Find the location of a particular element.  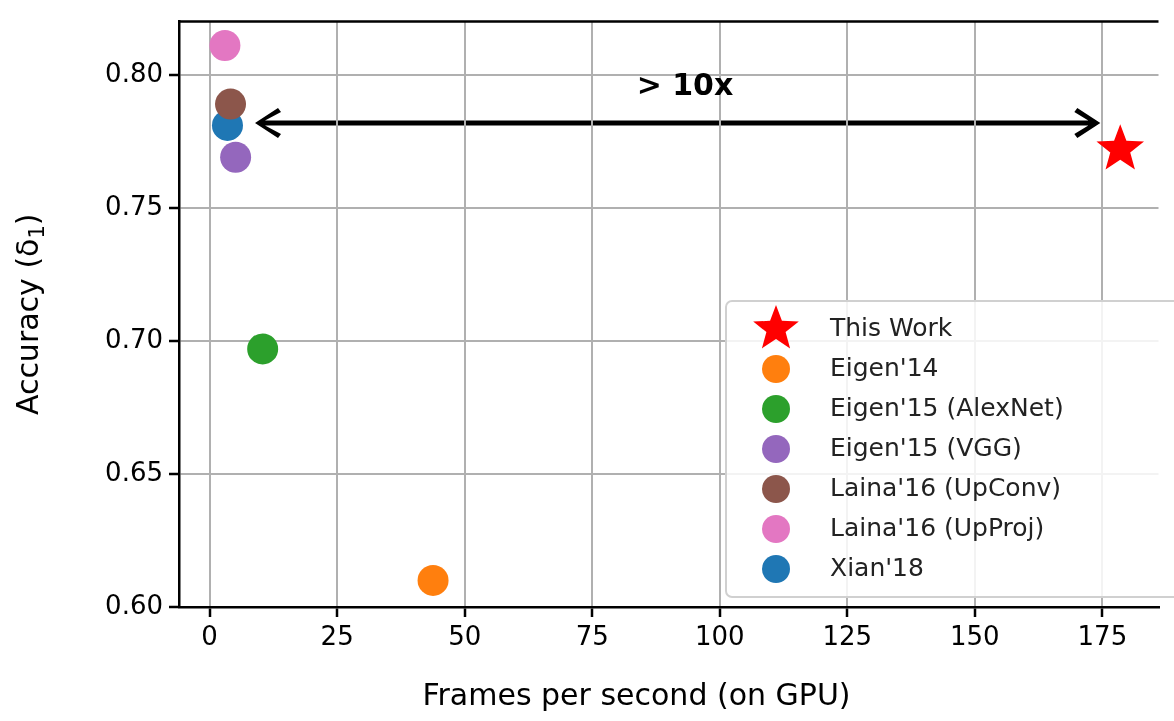

y-tick-label: 0.60 is located at coordinates (134, 604).